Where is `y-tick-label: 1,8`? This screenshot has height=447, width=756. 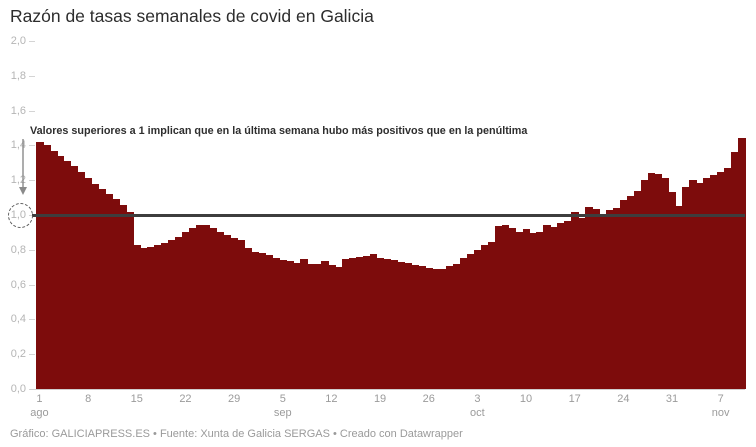 y-tick-label: 1,8 is located at coordinates (18, 75).